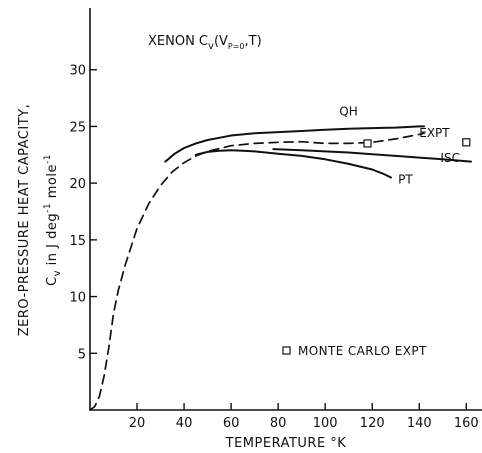 The height and width of the screenshot is (453, 482). What do you see at coordinates (348, 112) in the screenshot?
I see `series-label-qh: QH` at bounding box center [348, 112].